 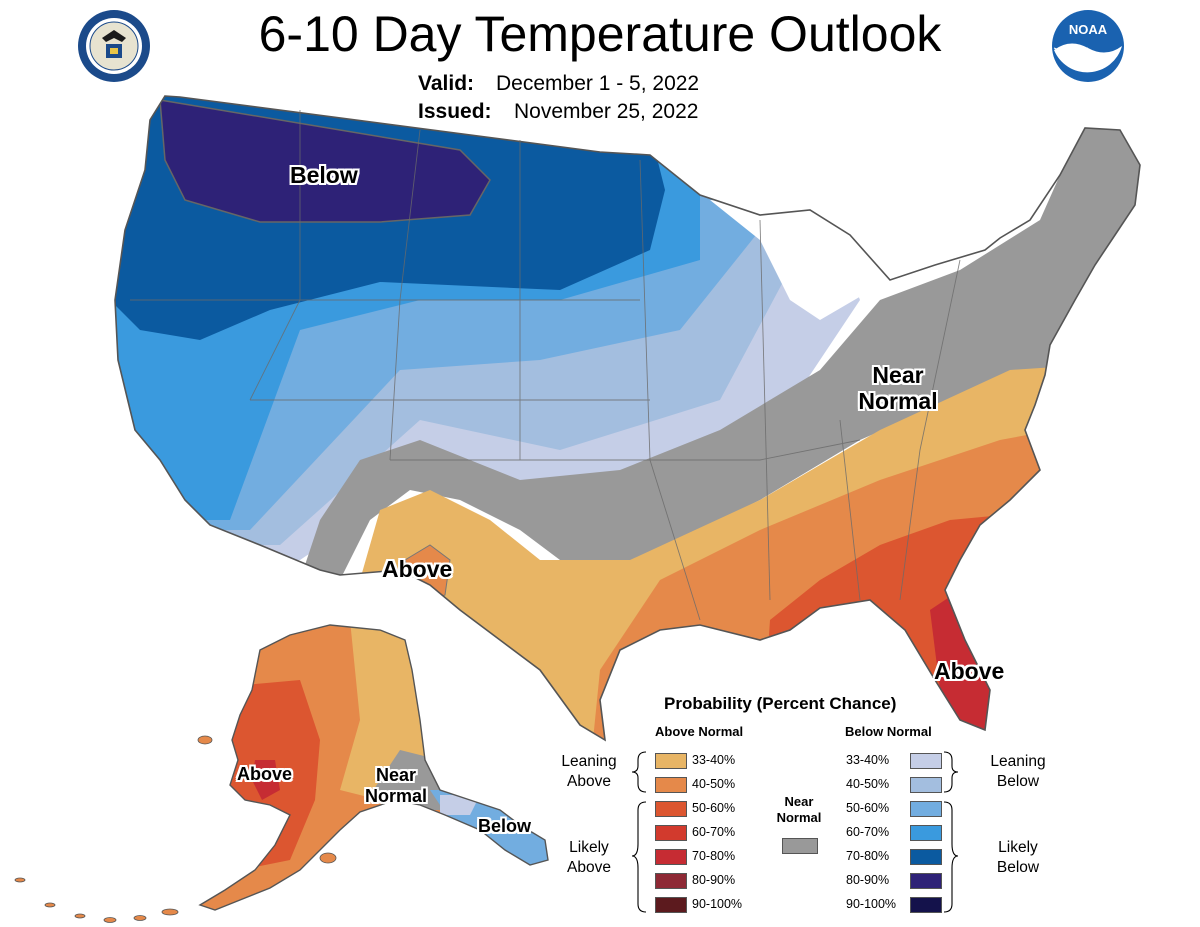 I want to click on noaa-logo-icon: NOAA, so click(x=1088, y=46).